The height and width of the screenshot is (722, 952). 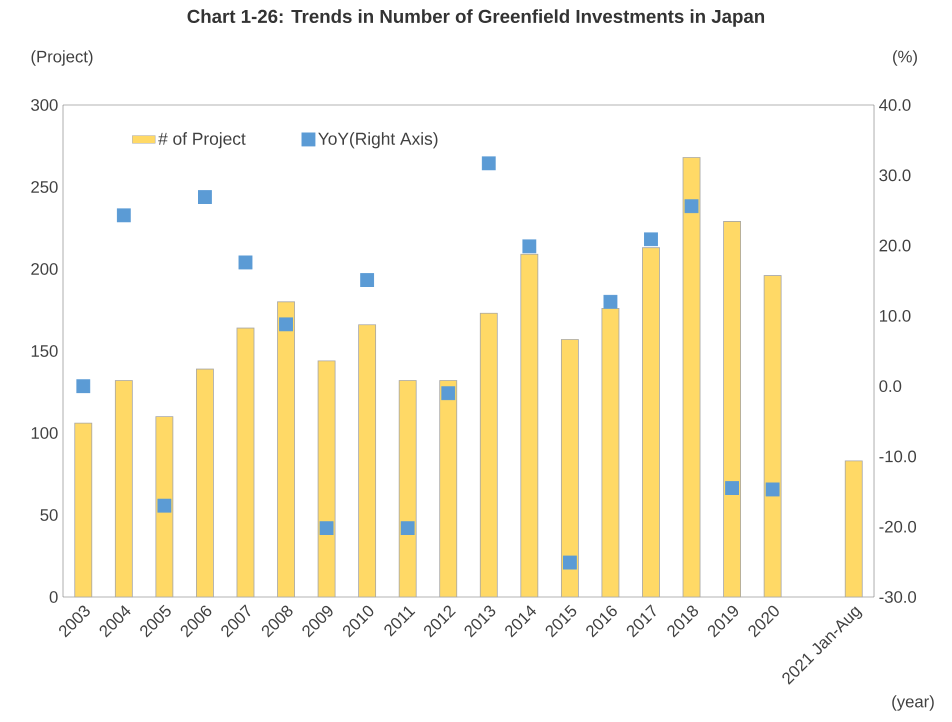 What do you see at coordinates (895, 316) in the screenshot?
I see `y2-tick-label: 10.0` at bounding box center [895, 316].